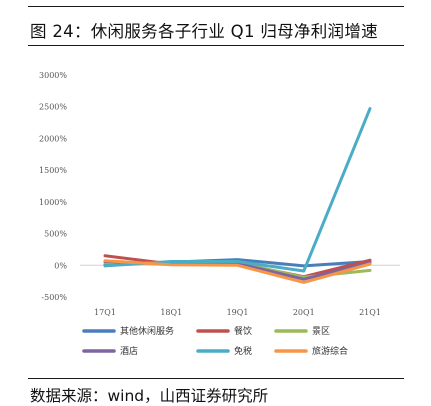 This screenshot has height=406, width=431. I want to click on legend-label: 餐饮, so click(243, 331).